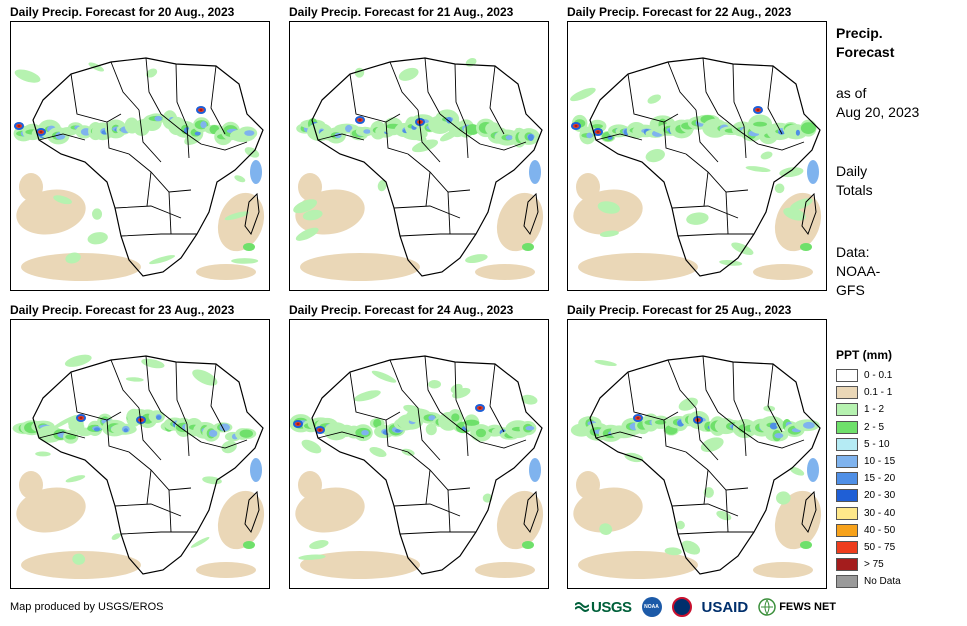 This screenshot has width=967, height=626. What do you see at coordinates (851, 93) in the screenshot?
I see `as-of-label: as of` at bounding box center [851, 93].